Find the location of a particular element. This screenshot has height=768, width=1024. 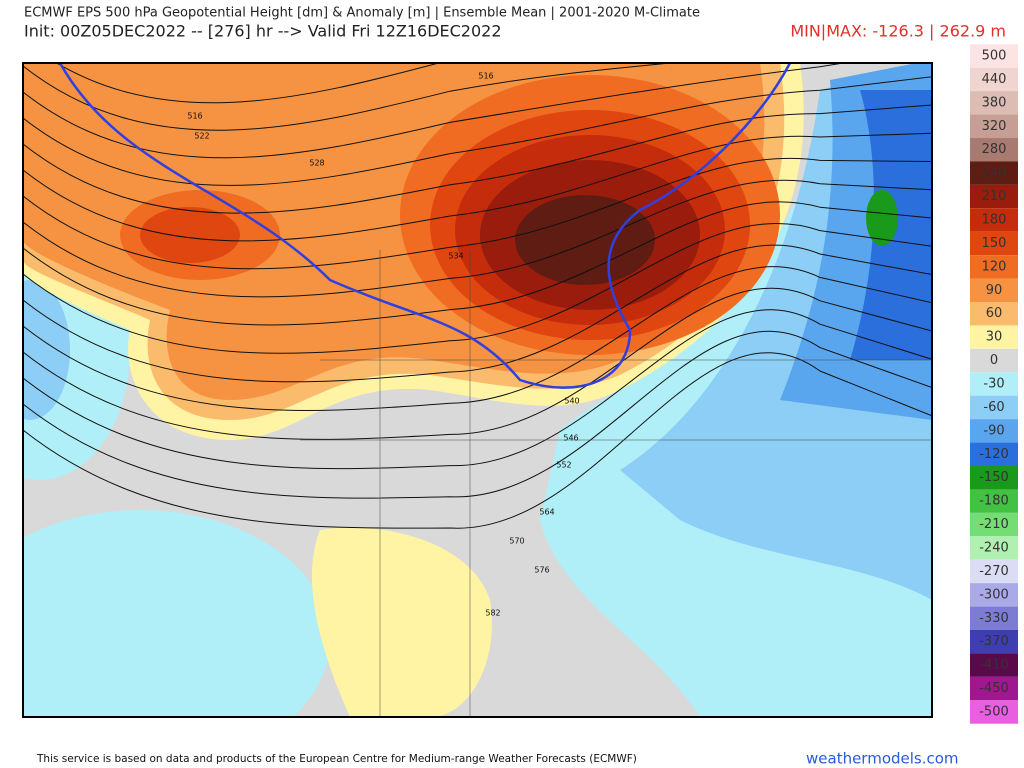

min-max: MIN|MAX: -126.3 | 262.9 m is located at coordinates (898, 31).